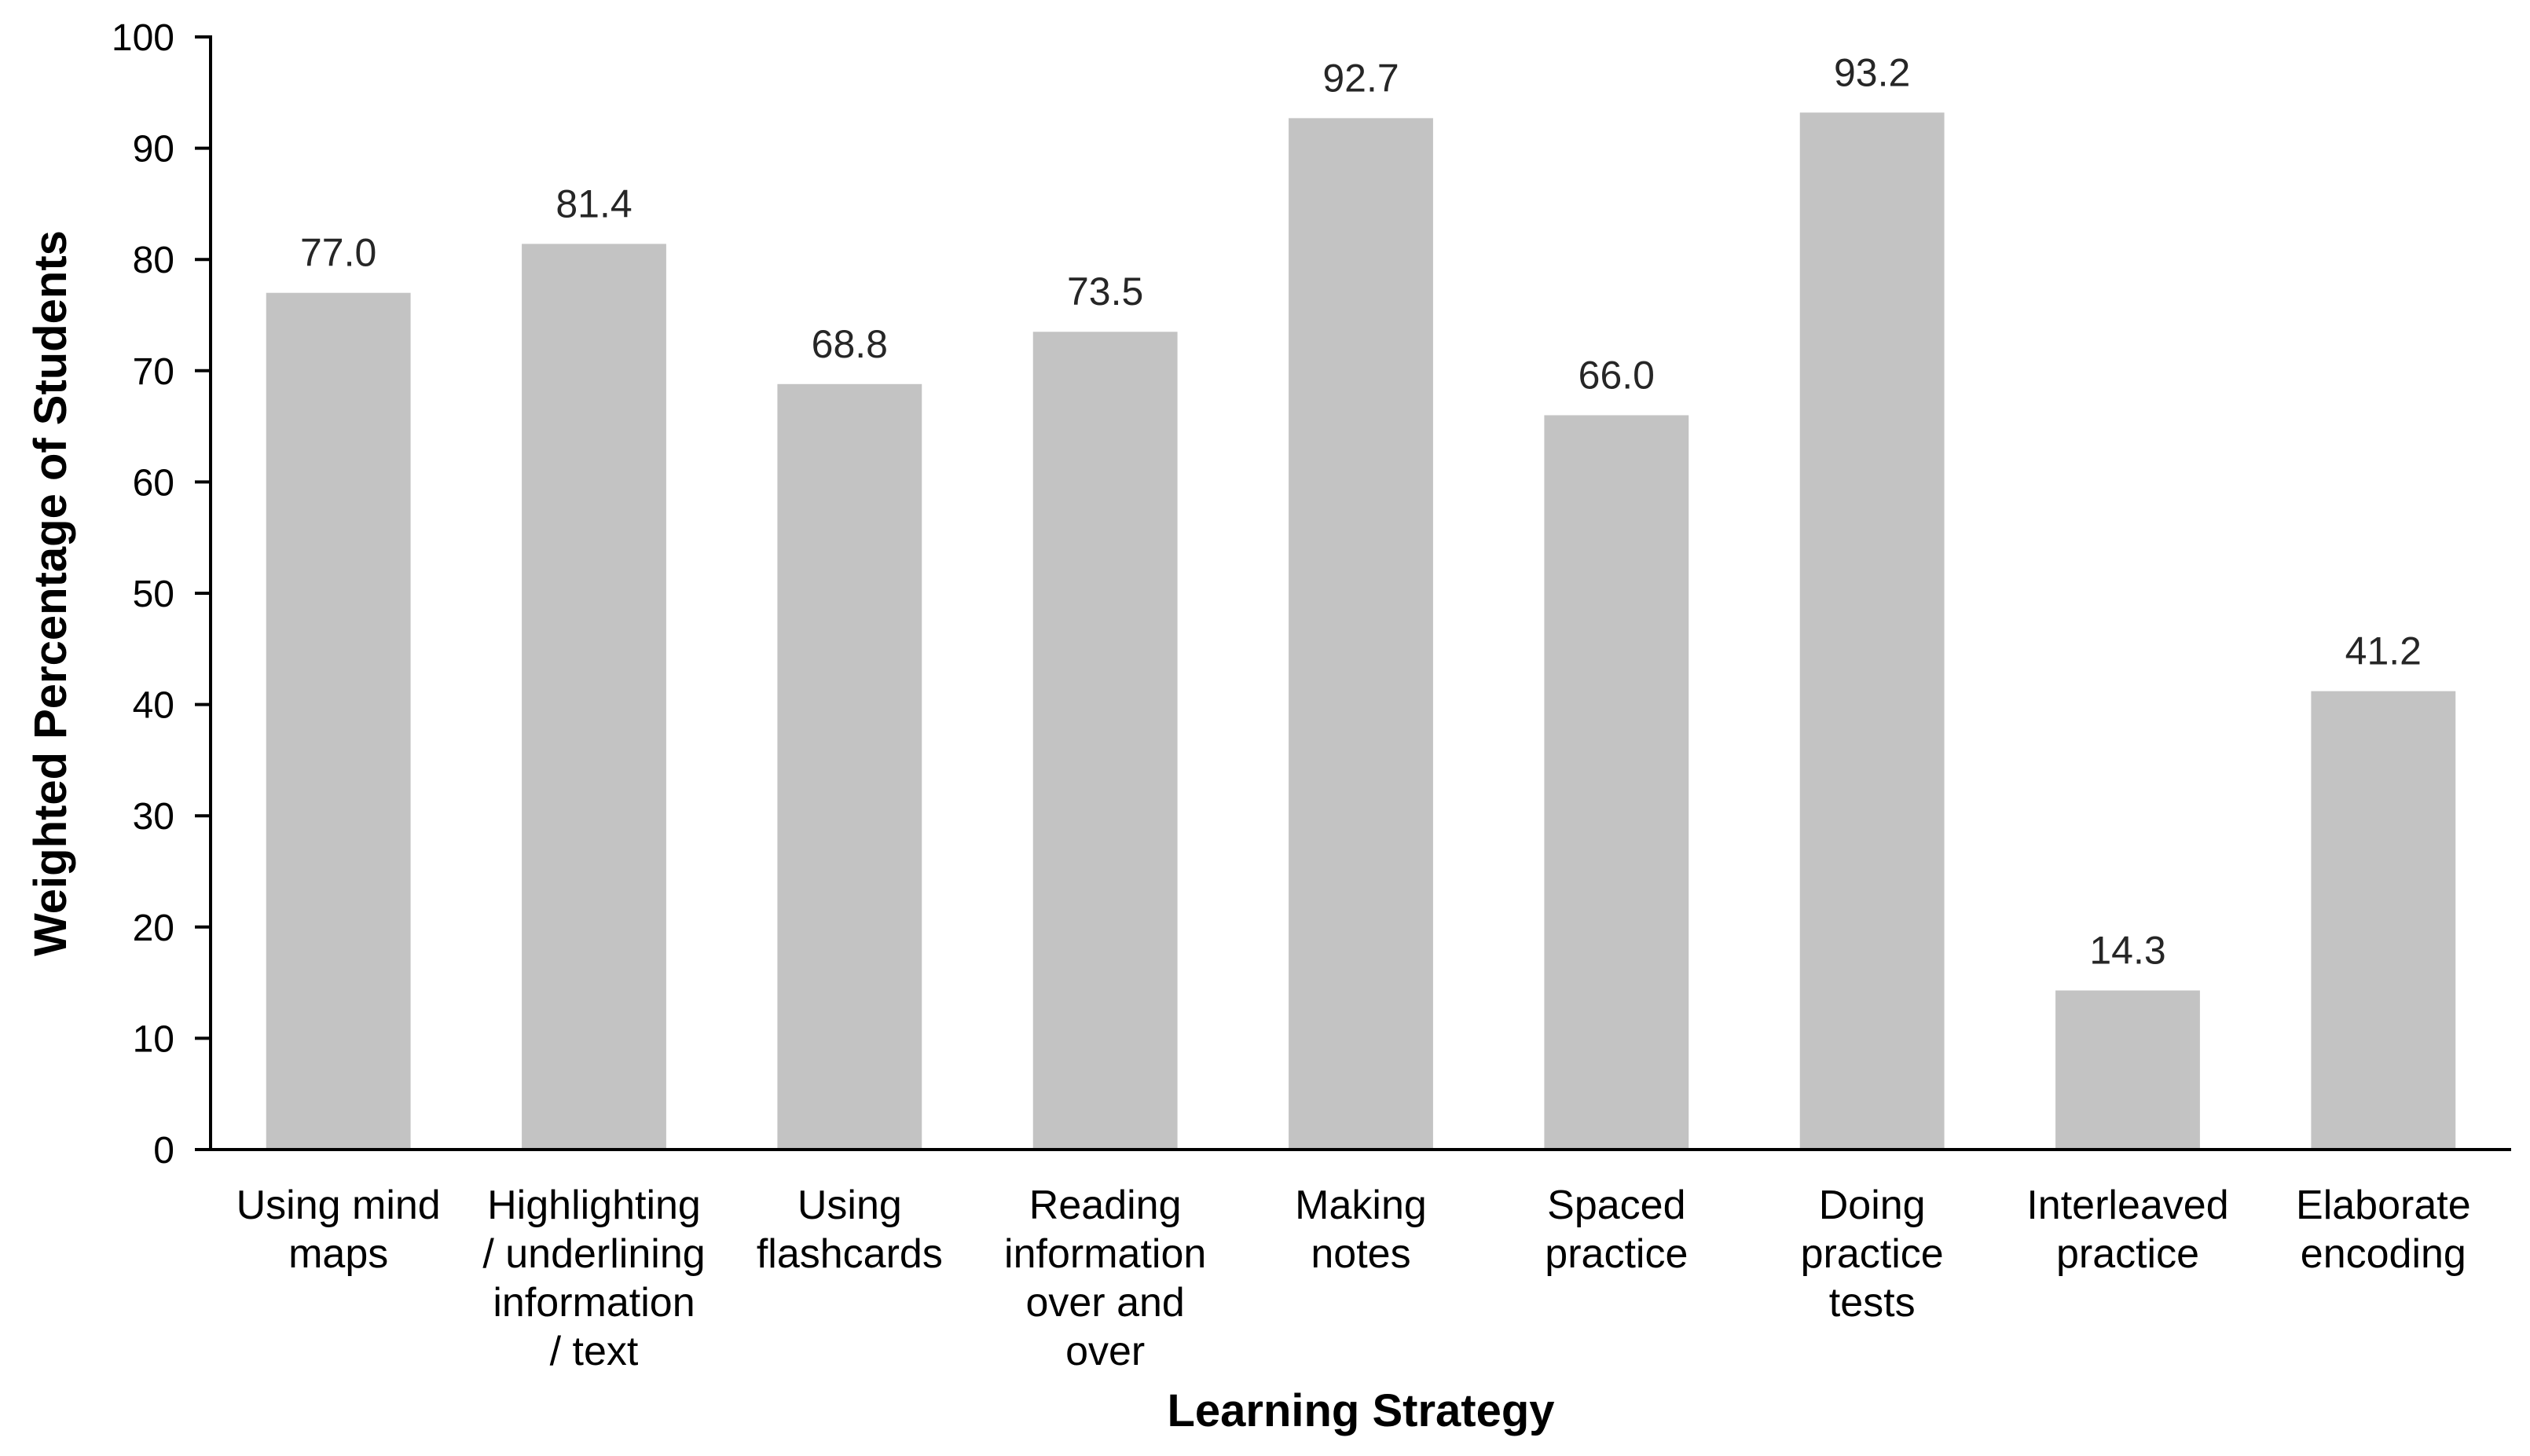 The width and height of the screenshot is (2530, 1456). What do you see at coordinates (153, 372) in the screenshot?
I see `y-tick-label: 70` at bounding box center [153, 372].